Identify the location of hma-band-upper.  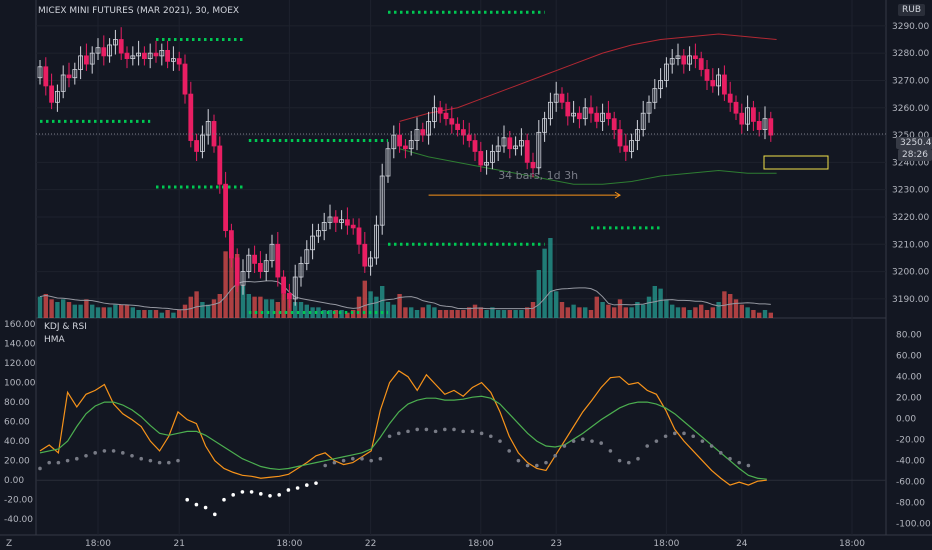
(588, 77).